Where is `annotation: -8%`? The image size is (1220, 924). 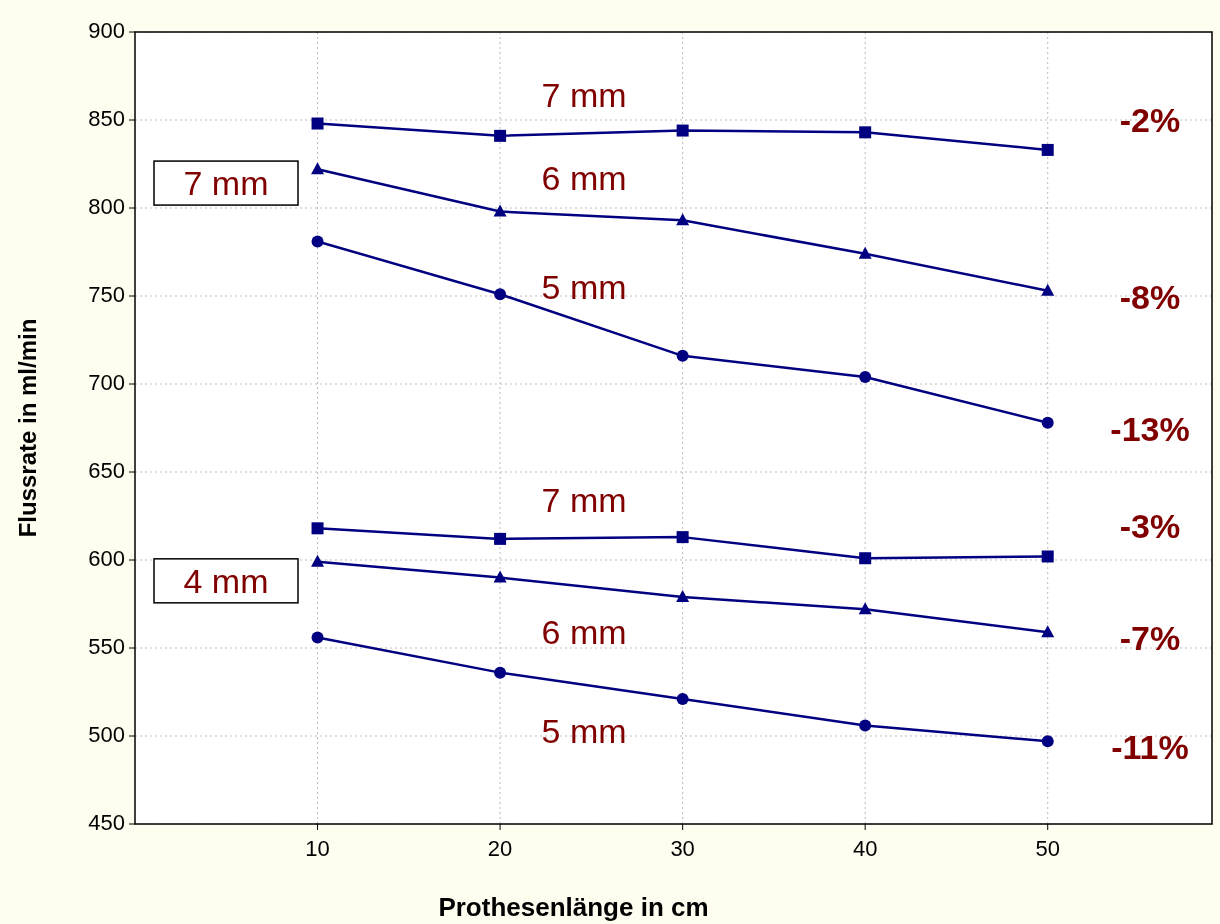
annotation: -8% is located at coordinates (1150, 296).